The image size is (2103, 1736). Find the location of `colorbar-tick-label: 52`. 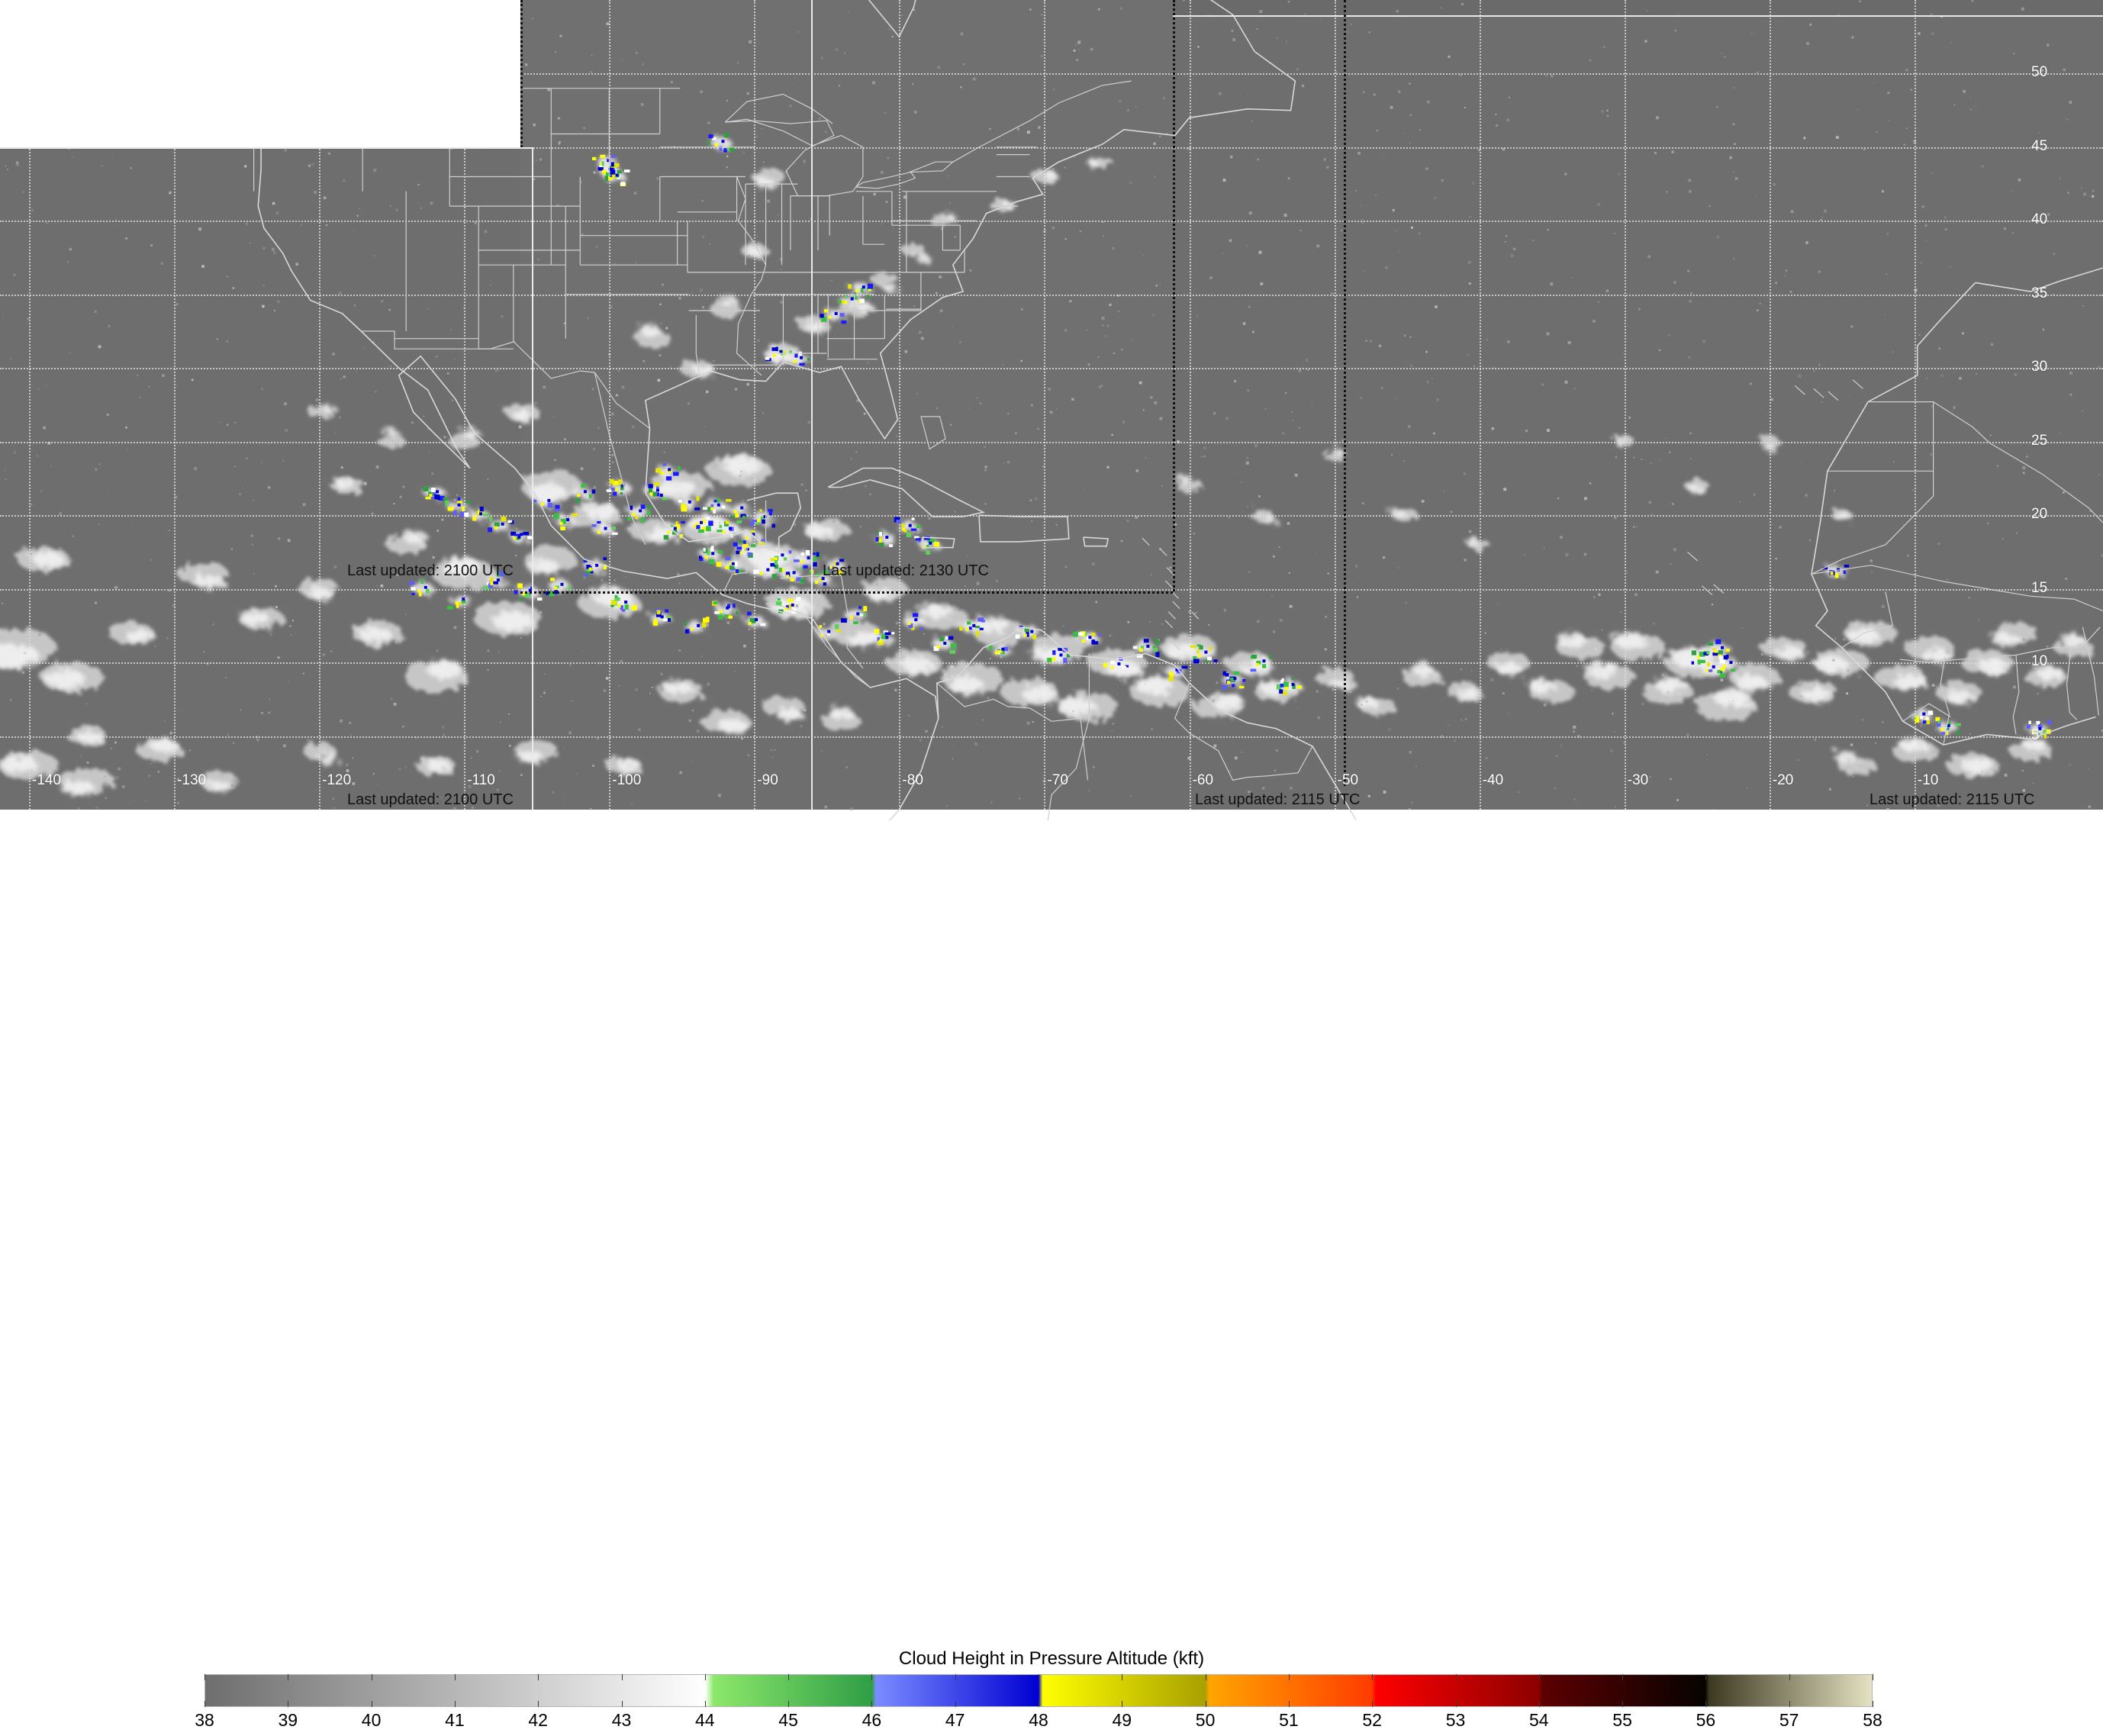

colorbar-tick-label: 52 is located at coordinates (1372, 1720).